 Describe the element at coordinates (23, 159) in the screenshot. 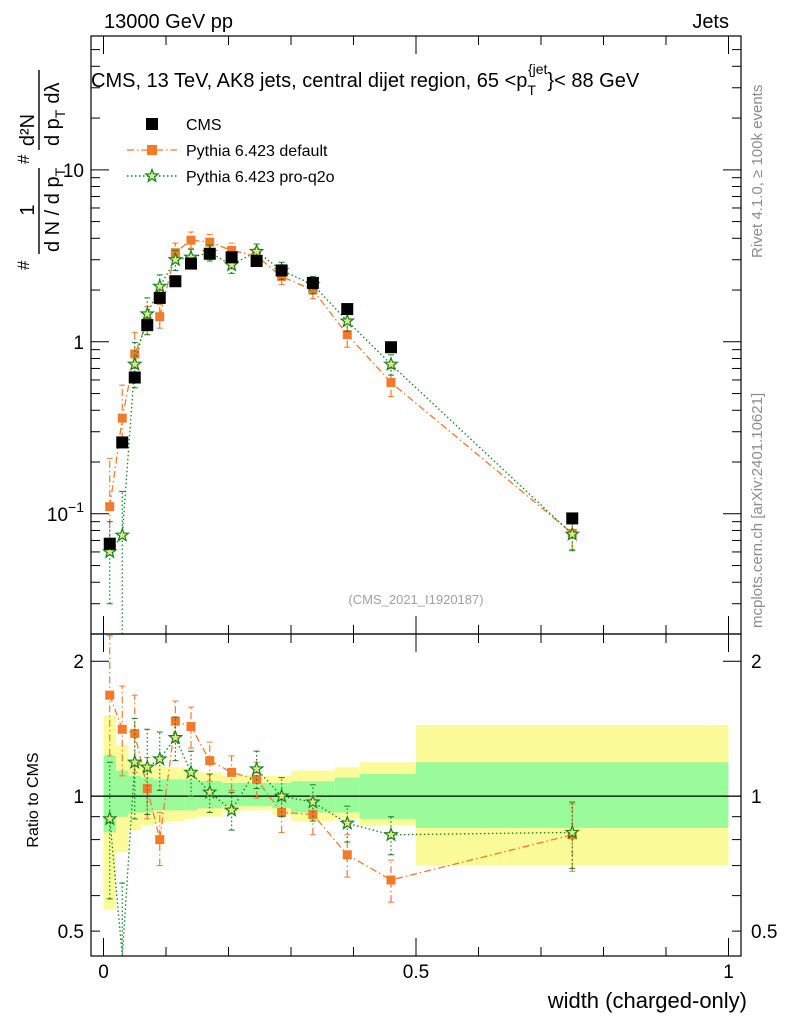

I see `ylabel-hash2: #` at that location.